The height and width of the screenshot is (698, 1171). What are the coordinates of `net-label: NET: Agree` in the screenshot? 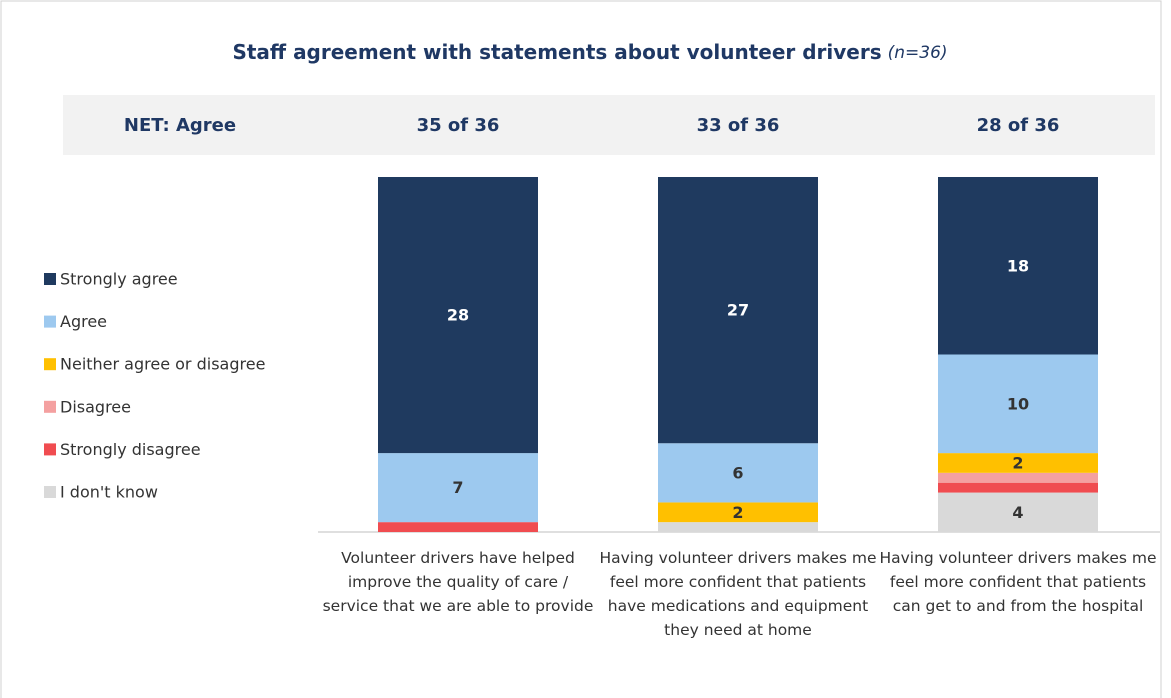 It's located at (180, 125).